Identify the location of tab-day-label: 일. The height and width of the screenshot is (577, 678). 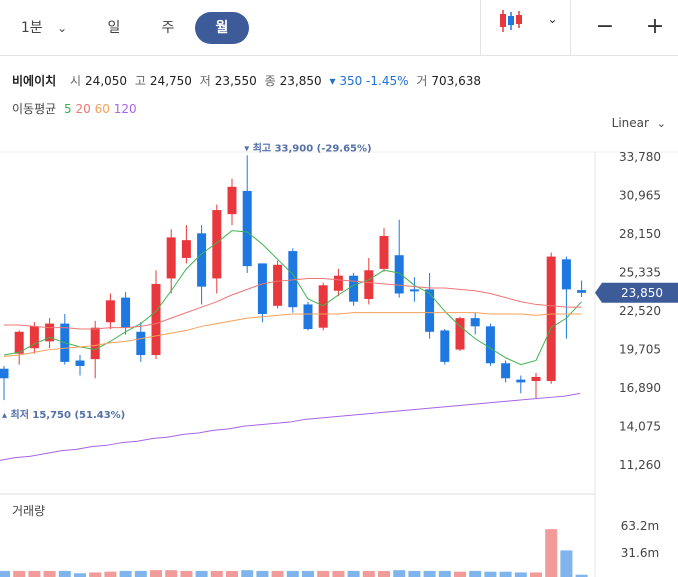
(114, 28).